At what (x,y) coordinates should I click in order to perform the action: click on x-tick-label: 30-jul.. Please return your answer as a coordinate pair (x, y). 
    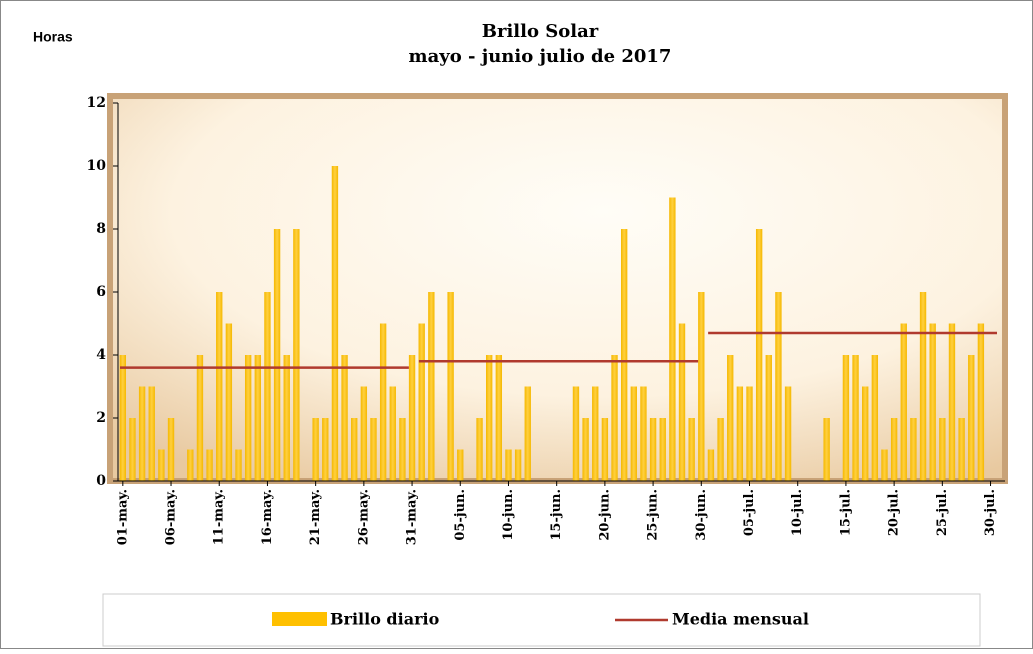
    Looking at the image, I should click on (990, 512).